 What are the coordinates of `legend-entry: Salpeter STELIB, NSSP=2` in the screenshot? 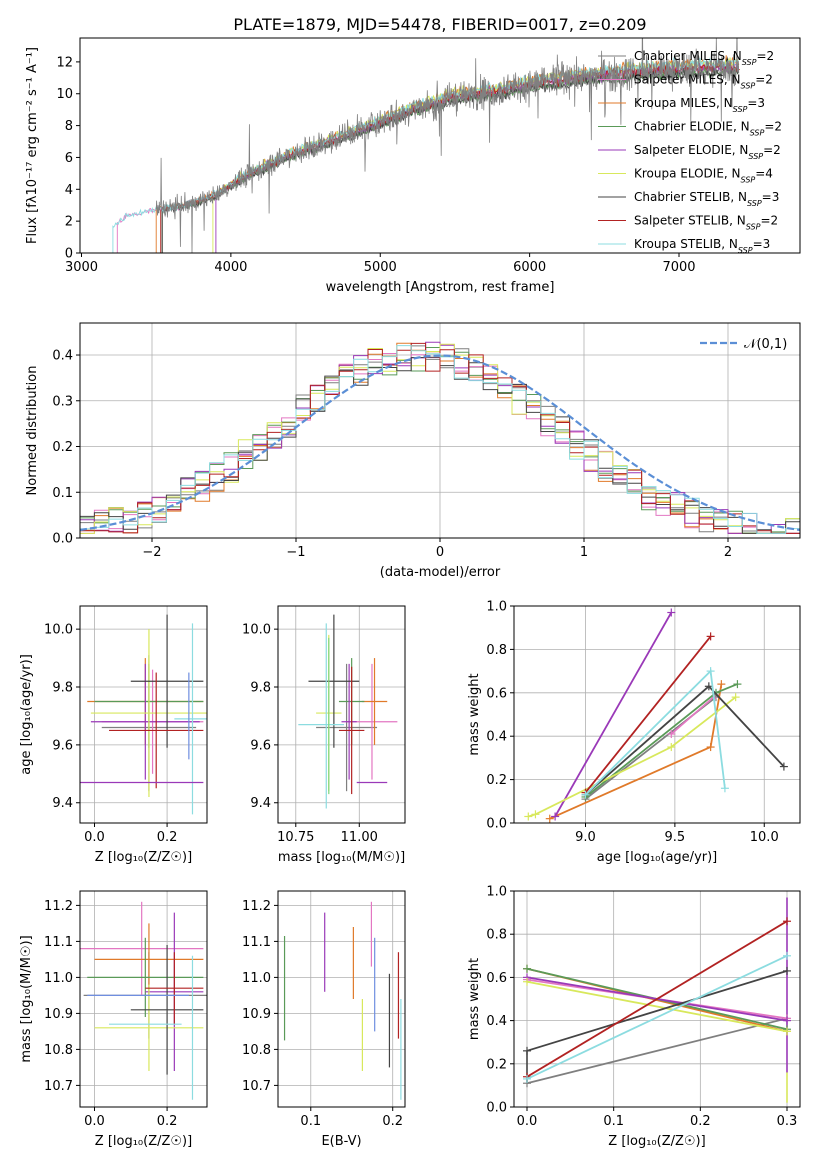 It's located at (706, 223).